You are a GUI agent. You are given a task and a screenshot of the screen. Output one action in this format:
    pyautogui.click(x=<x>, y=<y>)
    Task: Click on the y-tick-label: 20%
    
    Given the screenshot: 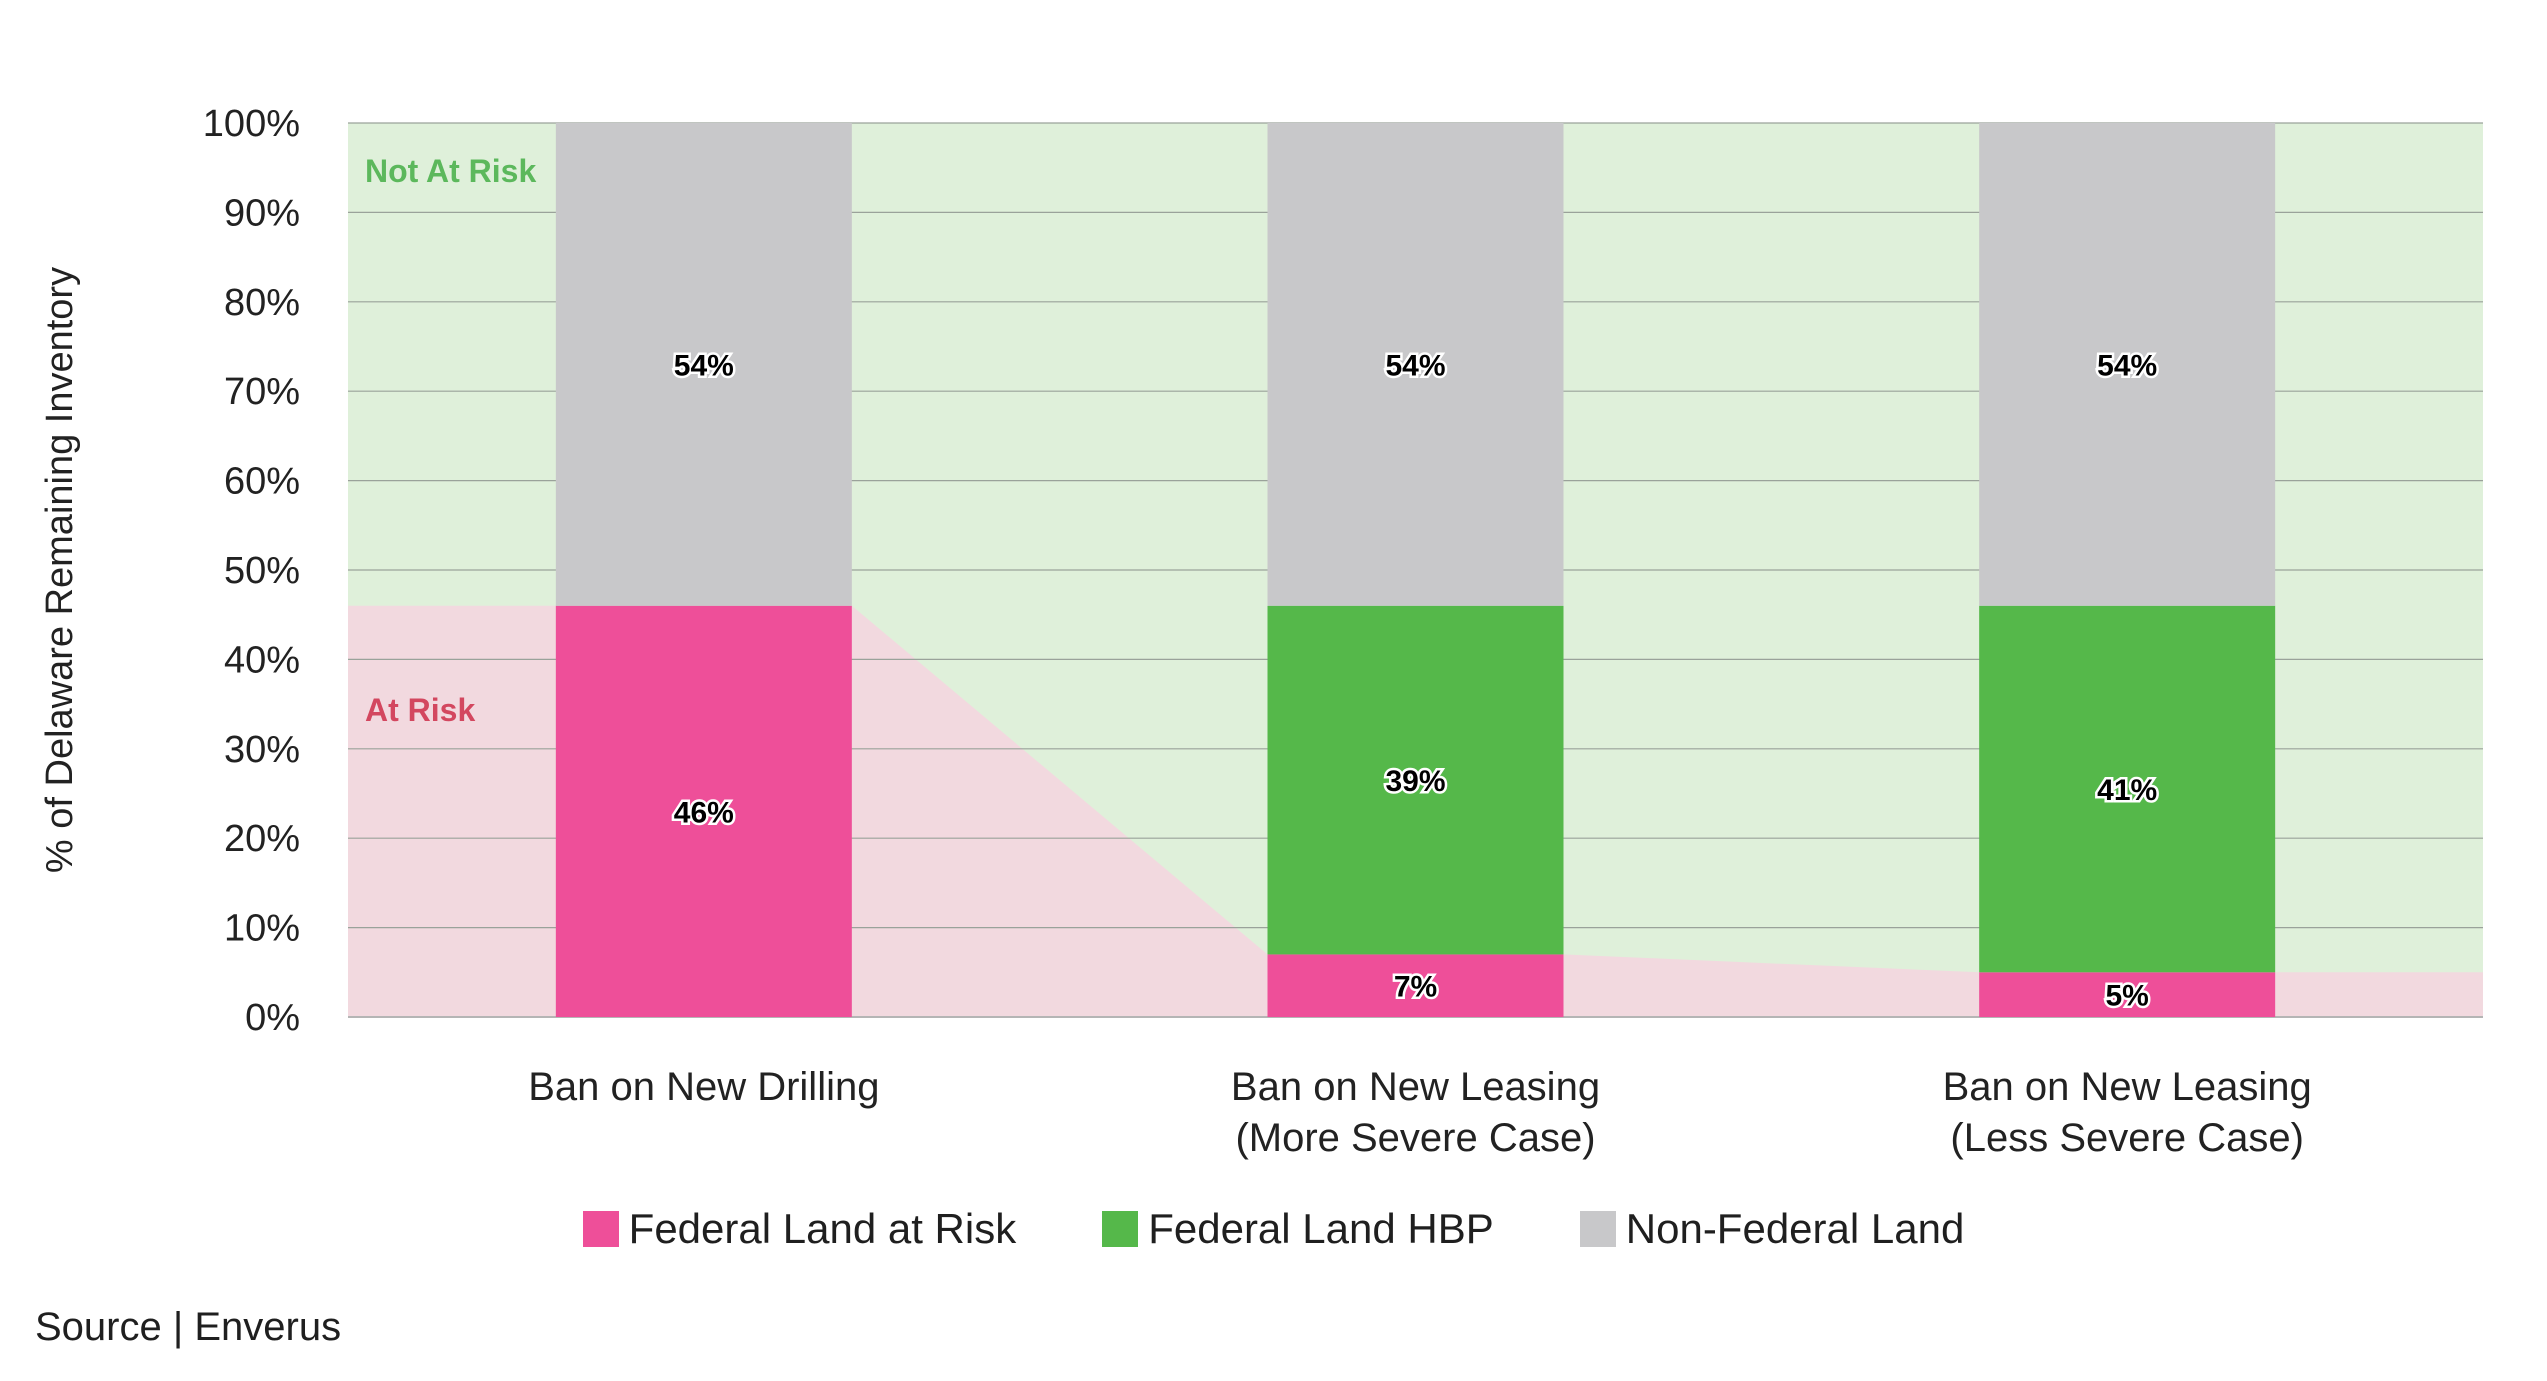 What is the action you would take?
    pyautogui.click(x=262, y=839)
    